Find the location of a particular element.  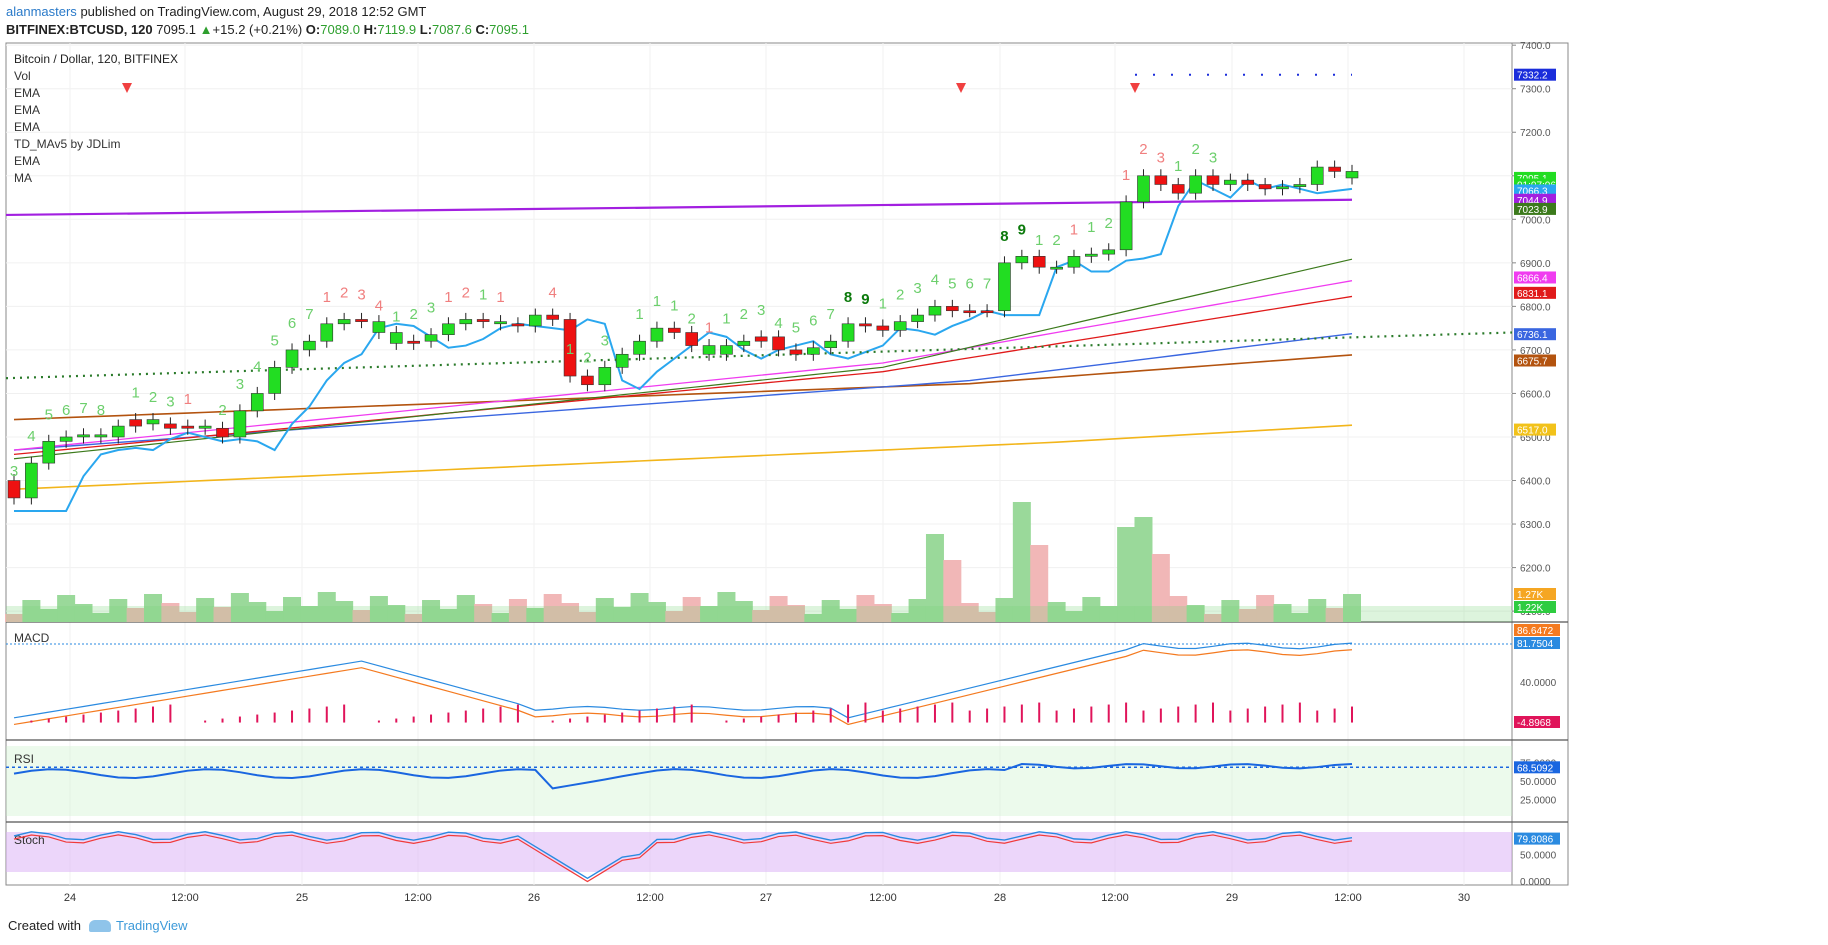

x-tick-label: 30 is located at coordinates (1464, 898).